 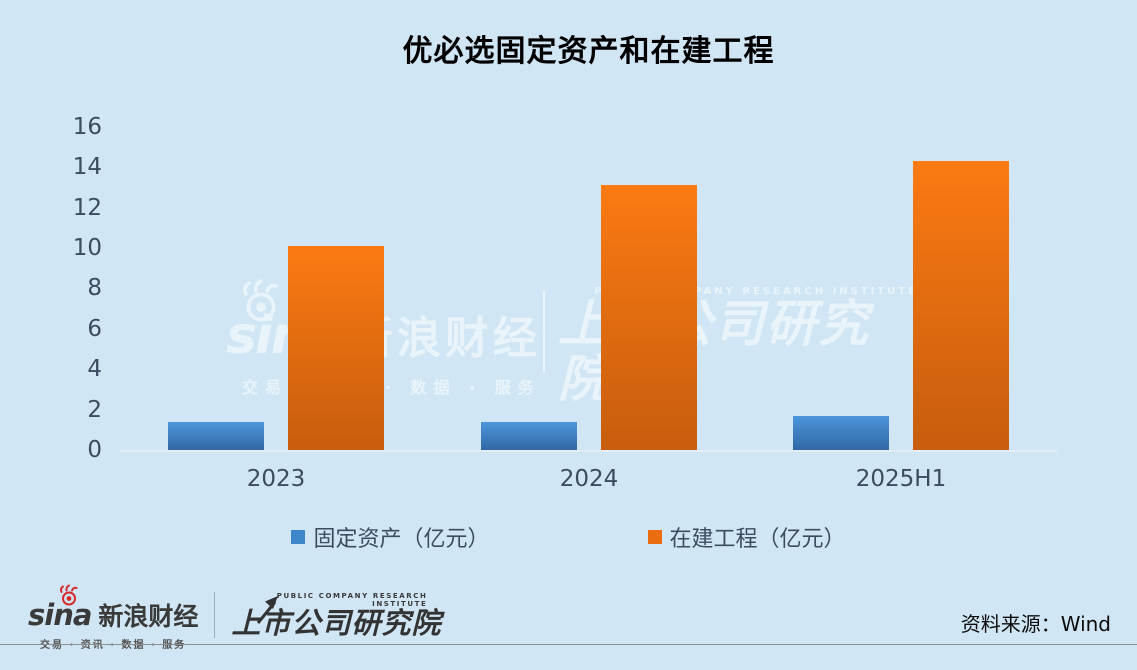 What do you see at coordinates (841, 433) in the screenshot?
I see `bar-fixed-assets-2025H1` at bounding box center [841, 433].